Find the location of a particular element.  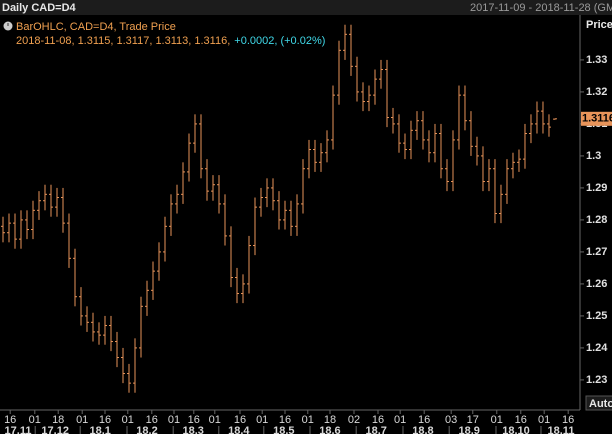

auto-label: Auto is located at coordinates (600, 404).